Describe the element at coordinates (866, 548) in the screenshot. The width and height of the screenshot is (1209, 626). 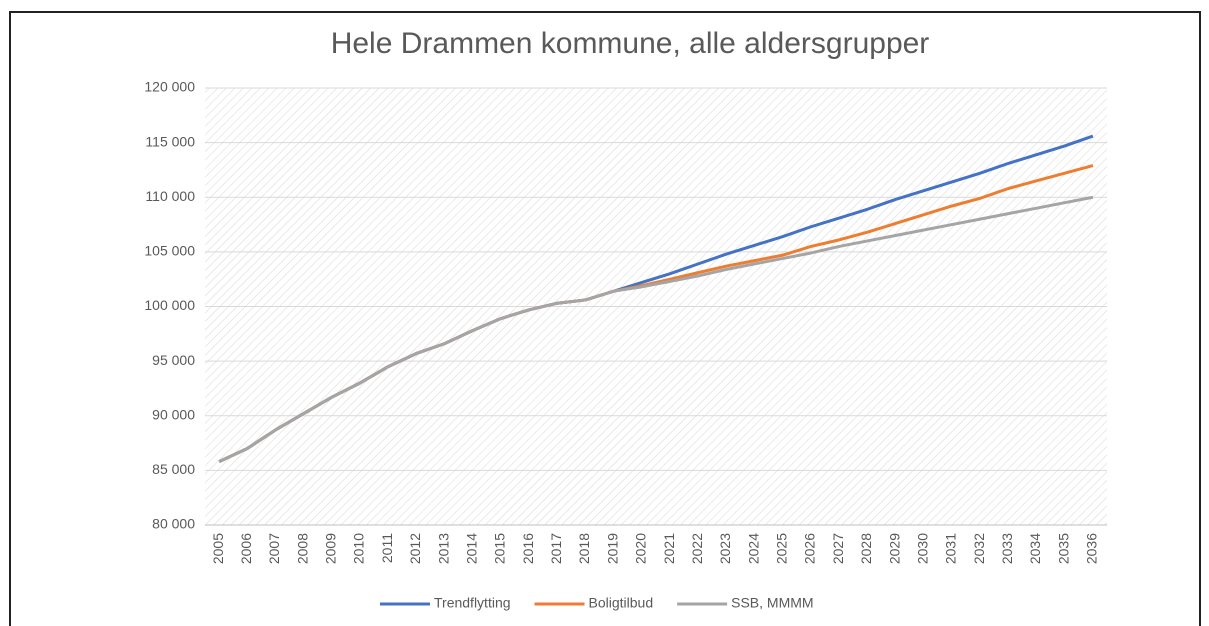
I see `x-tick-label: 2028` at that location.